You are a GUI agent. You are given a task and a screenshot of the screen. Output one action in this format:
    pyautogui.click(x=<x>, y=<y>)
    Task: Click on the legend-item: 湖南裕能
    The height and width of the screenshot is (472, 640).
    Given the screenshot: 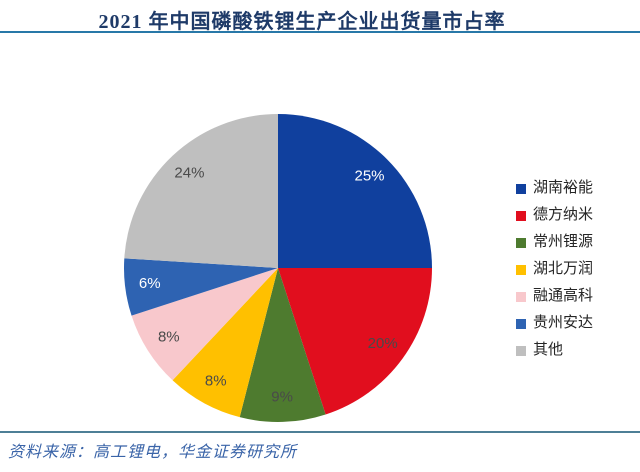 What is the action you would take?
    pyautogui.click(x=554, y=188)
    